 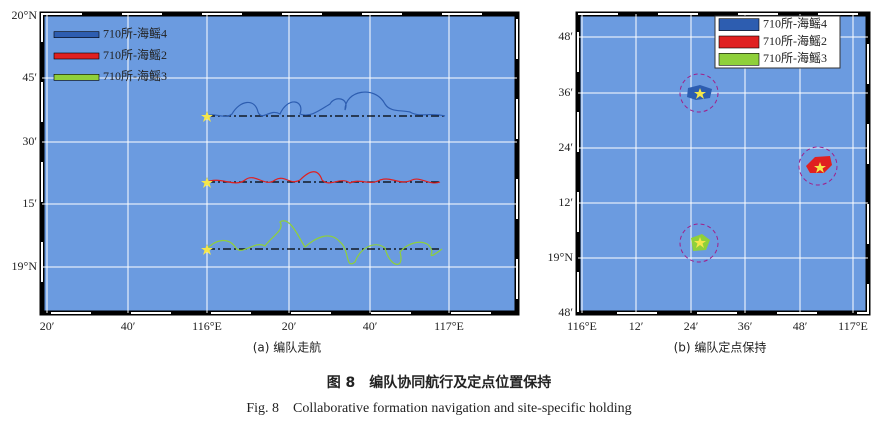 I want to click on y-tick-label: 15′, so click(x=29, y=203).